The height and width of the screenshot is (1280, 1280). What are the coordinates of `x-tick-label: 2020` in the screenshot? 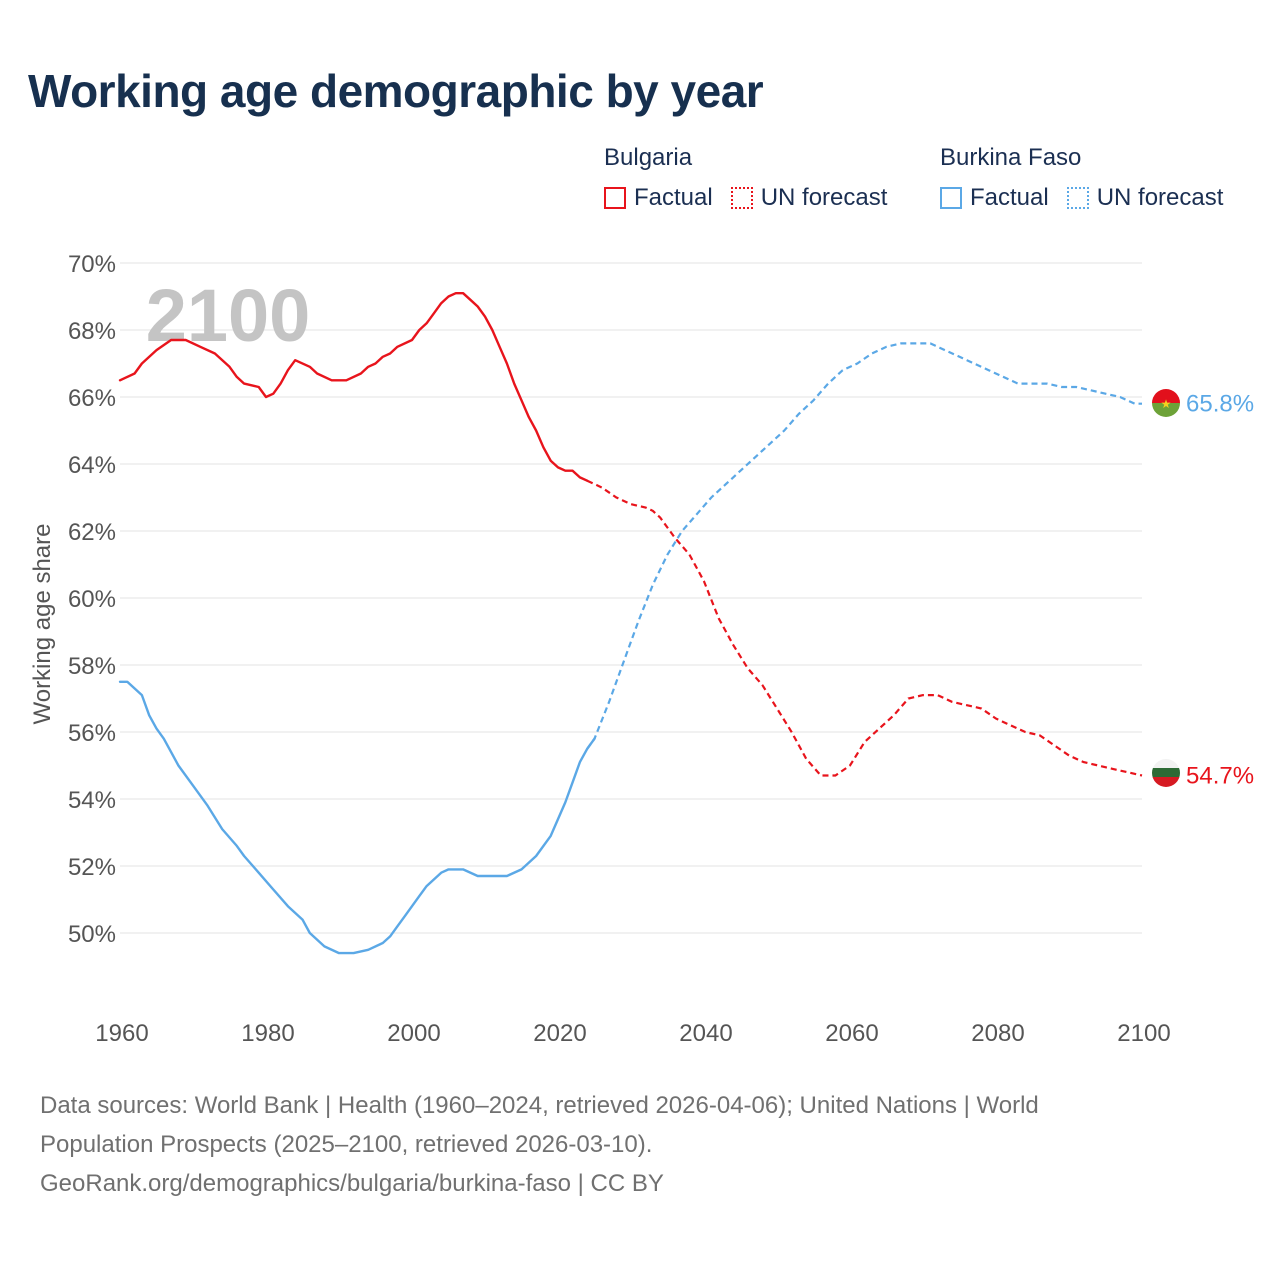 It's located at (559, 1033).